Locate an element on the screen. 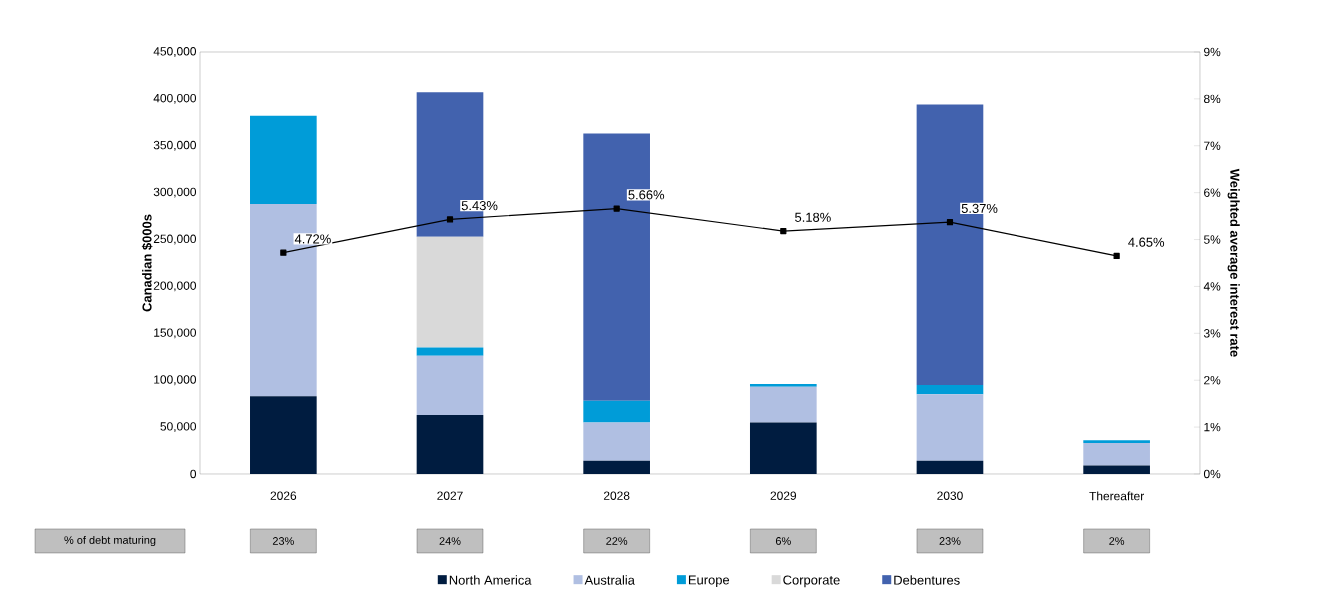 The width and height of the screenshot is (1325, 607). x-tick-label: 2027 is located at coordinates (450, 495).